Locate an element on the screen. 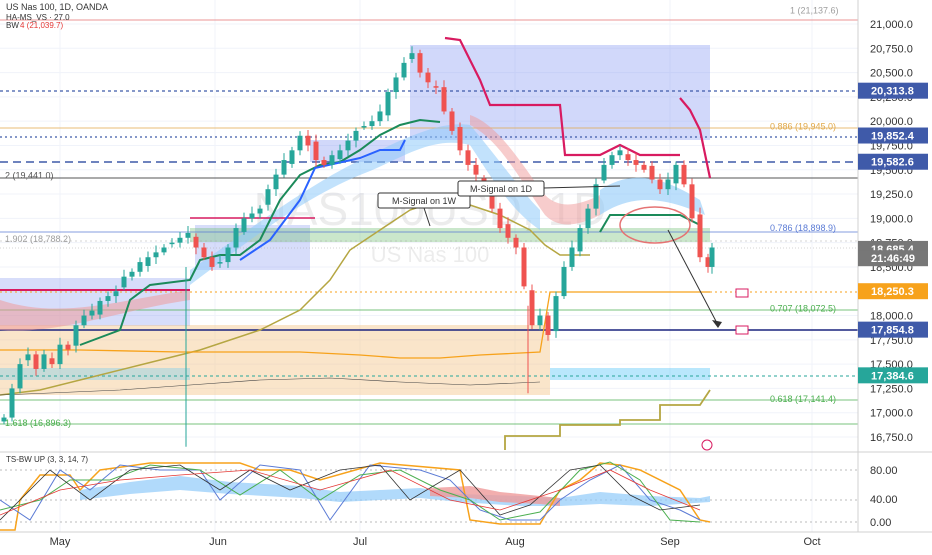 This screenshot has height=555, width=932. time-axis: May Jun Jul Aug Sep Oct is located at coordinates (435, 542).